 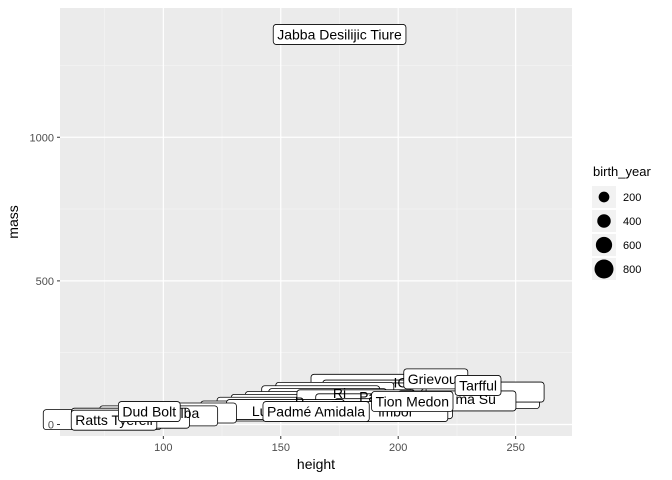 I want to click on point-label: Tion Medon, so click(x=412, y=401).